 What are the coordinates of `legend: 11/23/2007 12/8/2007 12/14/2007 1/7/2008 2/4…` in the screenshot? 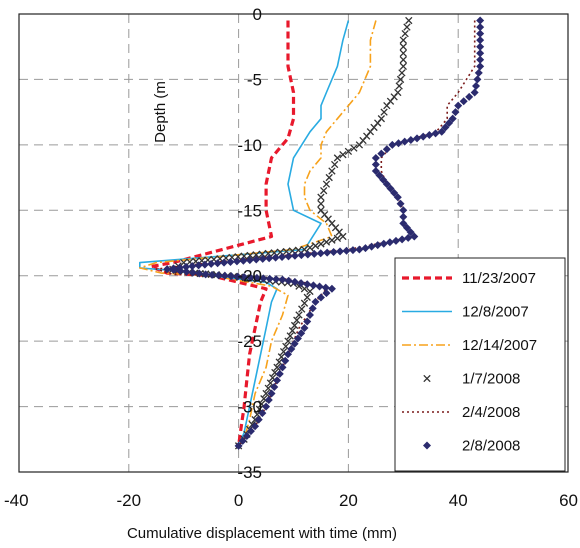 It's located at (480, 364).